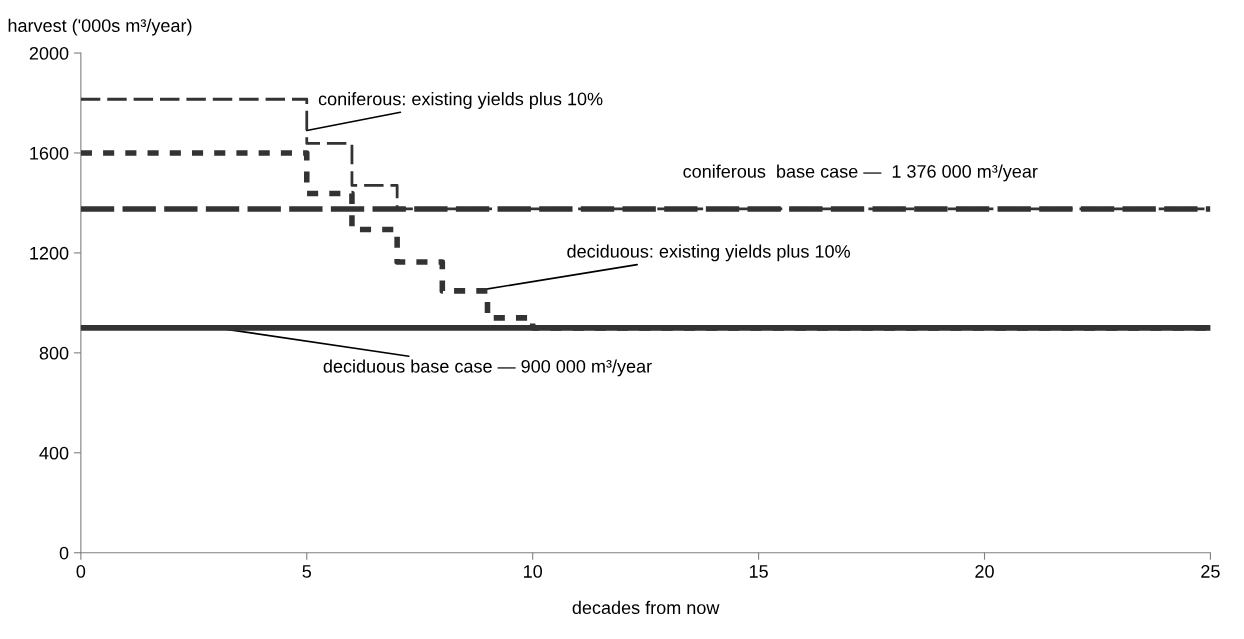 Image resolution: width=1244 pixels, height=639 pixels. I want to click on y-tick-label: 1600, so click(49, 153).